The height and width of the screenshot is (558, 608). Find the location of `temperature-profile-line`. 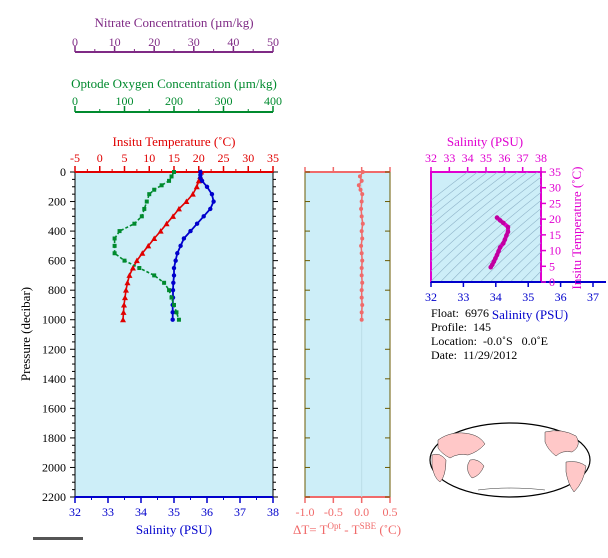

temperature-profile-line is located at coordinates (162, 245).